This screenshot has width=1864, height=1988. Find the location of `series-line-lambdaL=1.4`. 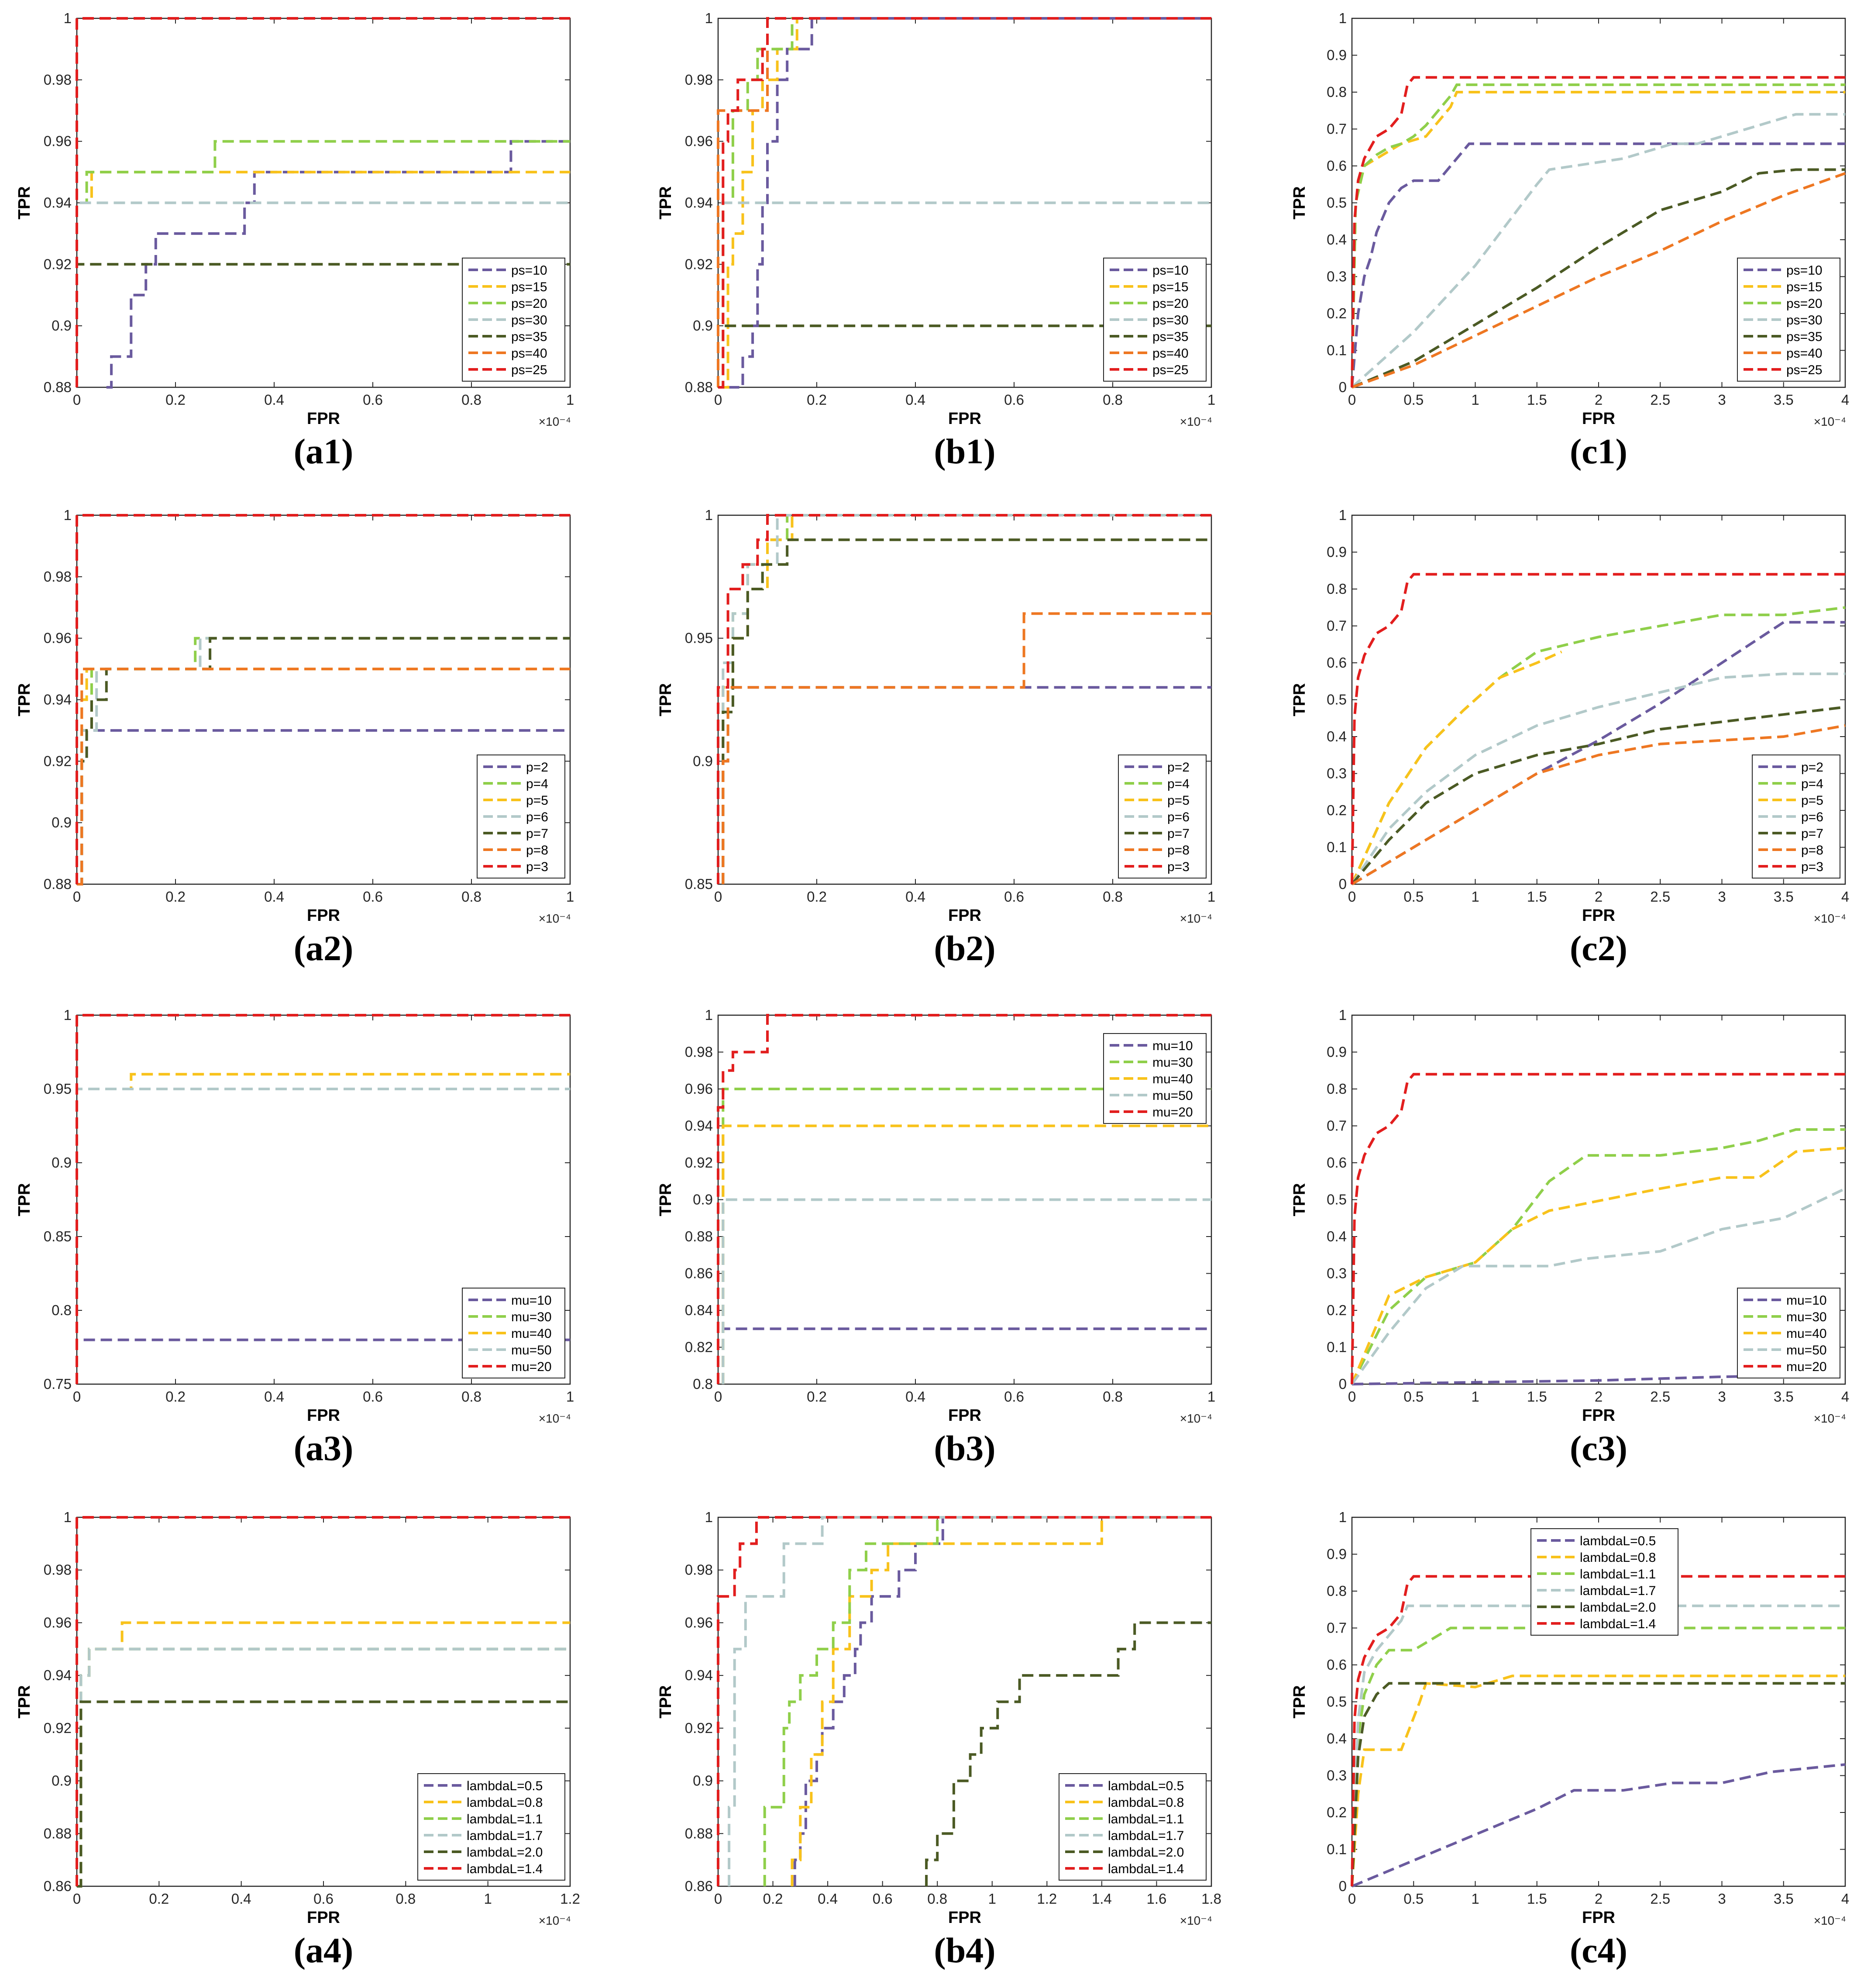

series-line-lambdaL=1.4 is located at coordinates (964, 1701).